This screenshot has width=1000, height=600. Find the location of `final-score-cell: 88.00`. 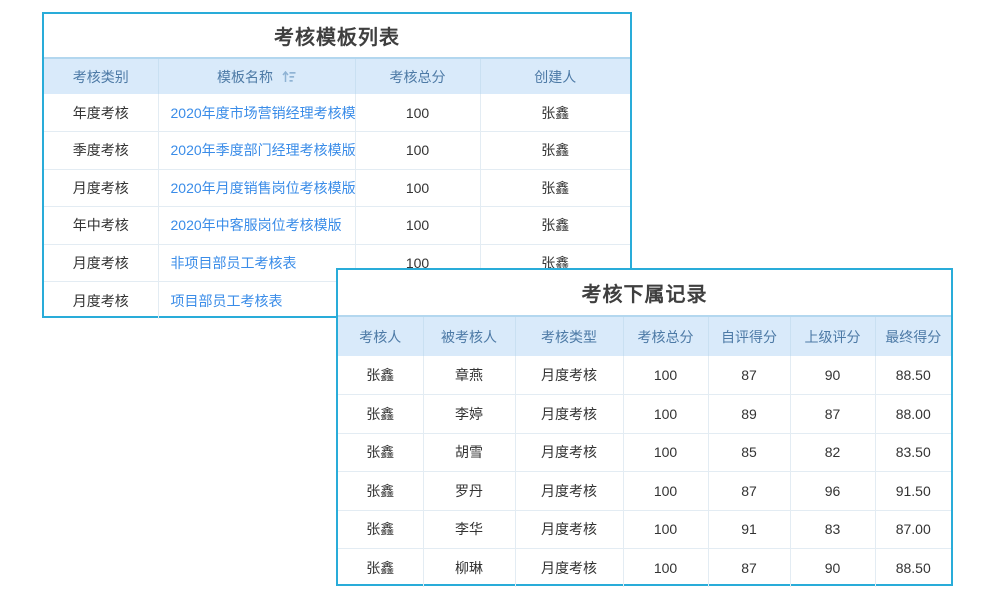

final-score-cell: 88.00 is located at coordinates (913, 414).